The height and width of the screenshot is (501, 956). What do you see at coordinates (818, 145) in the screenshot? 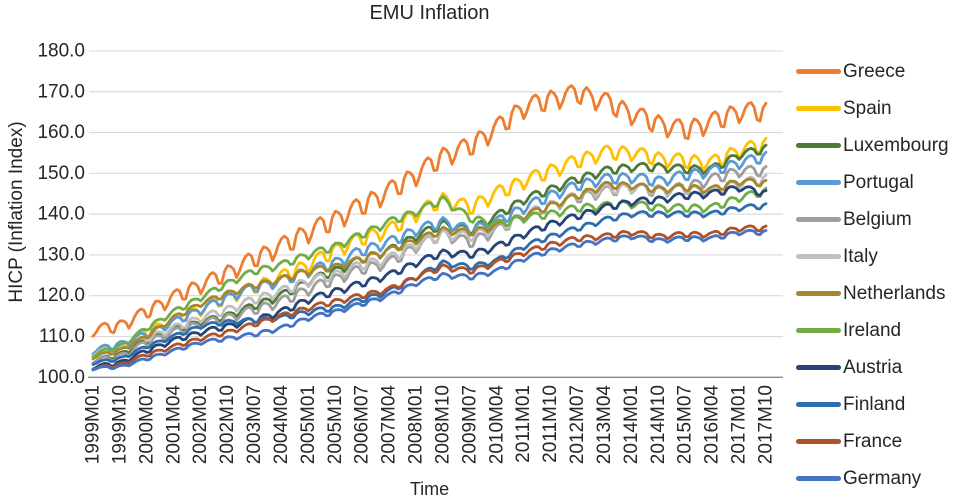
I see `legend-swatch-luxembourg` at bounding box center [818, 145].